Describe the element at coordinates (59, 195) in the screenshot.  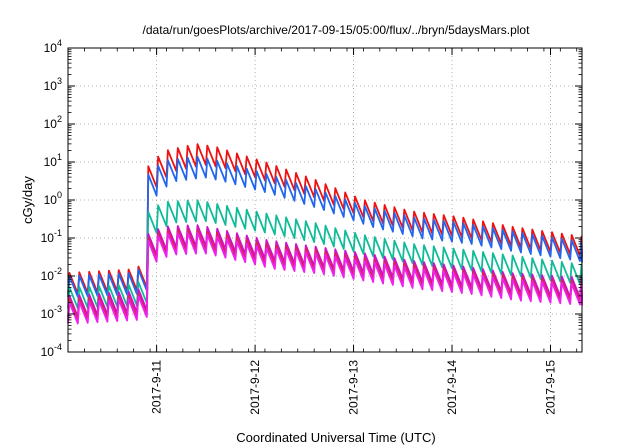
I see `y-tick-exponent: 0` at that location.